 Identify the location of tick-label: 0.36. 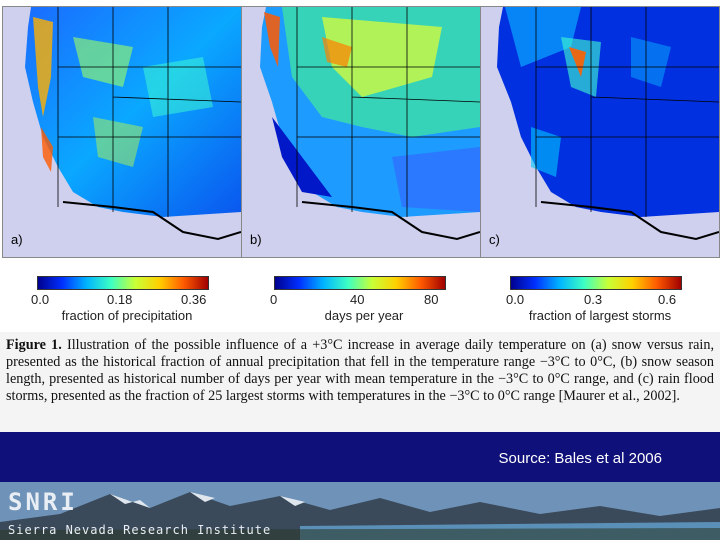
(194, 299).